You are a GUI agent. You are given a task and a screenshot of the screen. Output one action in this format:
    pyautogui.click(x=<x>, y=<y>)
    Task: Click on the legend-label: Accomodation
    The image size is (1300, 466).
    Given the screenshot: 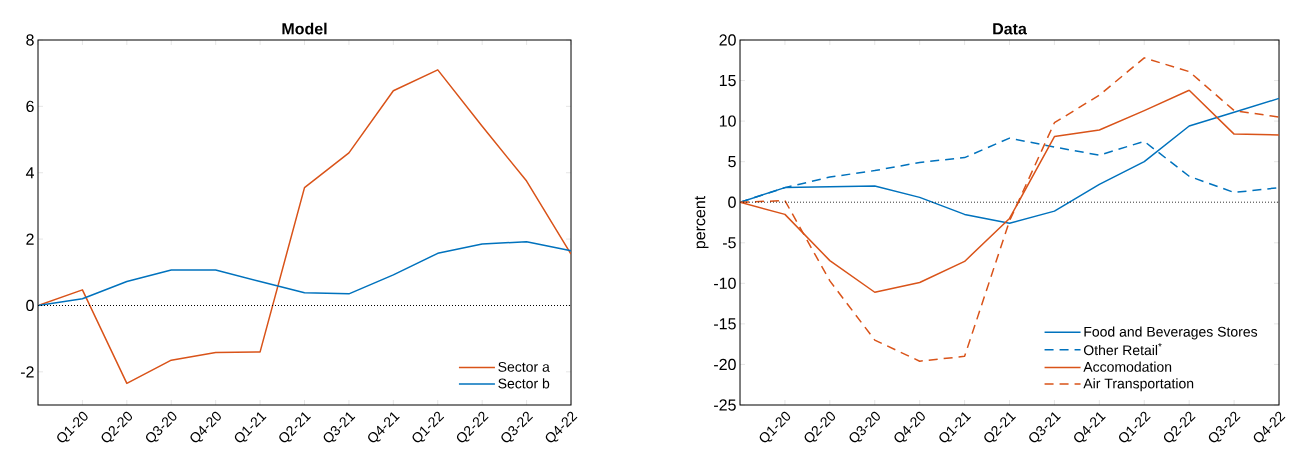 What is the action you would take?
    pyautogui.click(x=1127, y=366)
    